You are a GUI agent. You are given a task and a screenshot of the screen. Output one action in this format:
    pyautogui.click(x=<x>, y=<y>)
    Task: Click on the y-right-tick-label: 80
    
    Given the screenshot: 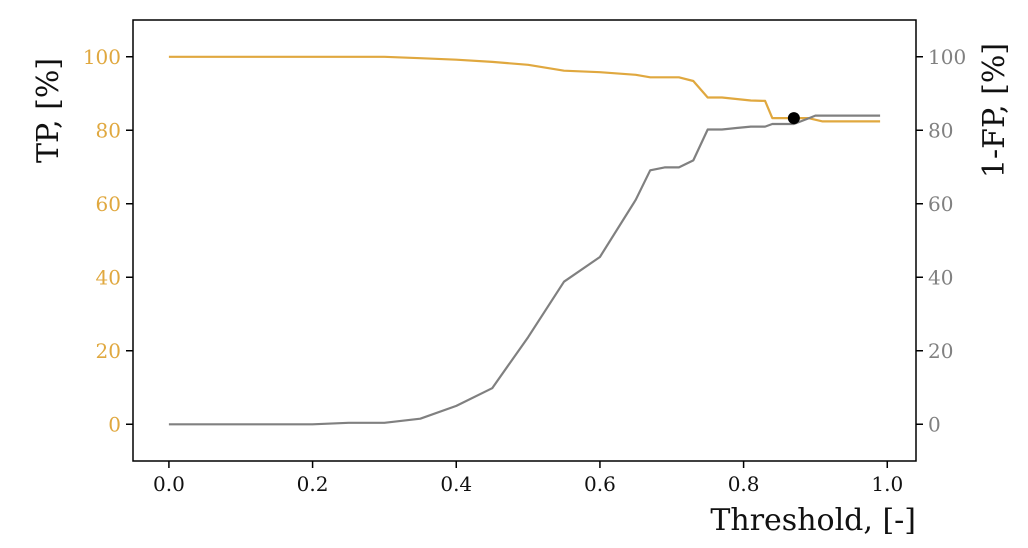 What is the action you would take?
    pyautogui.click(x=940, y=130)
    